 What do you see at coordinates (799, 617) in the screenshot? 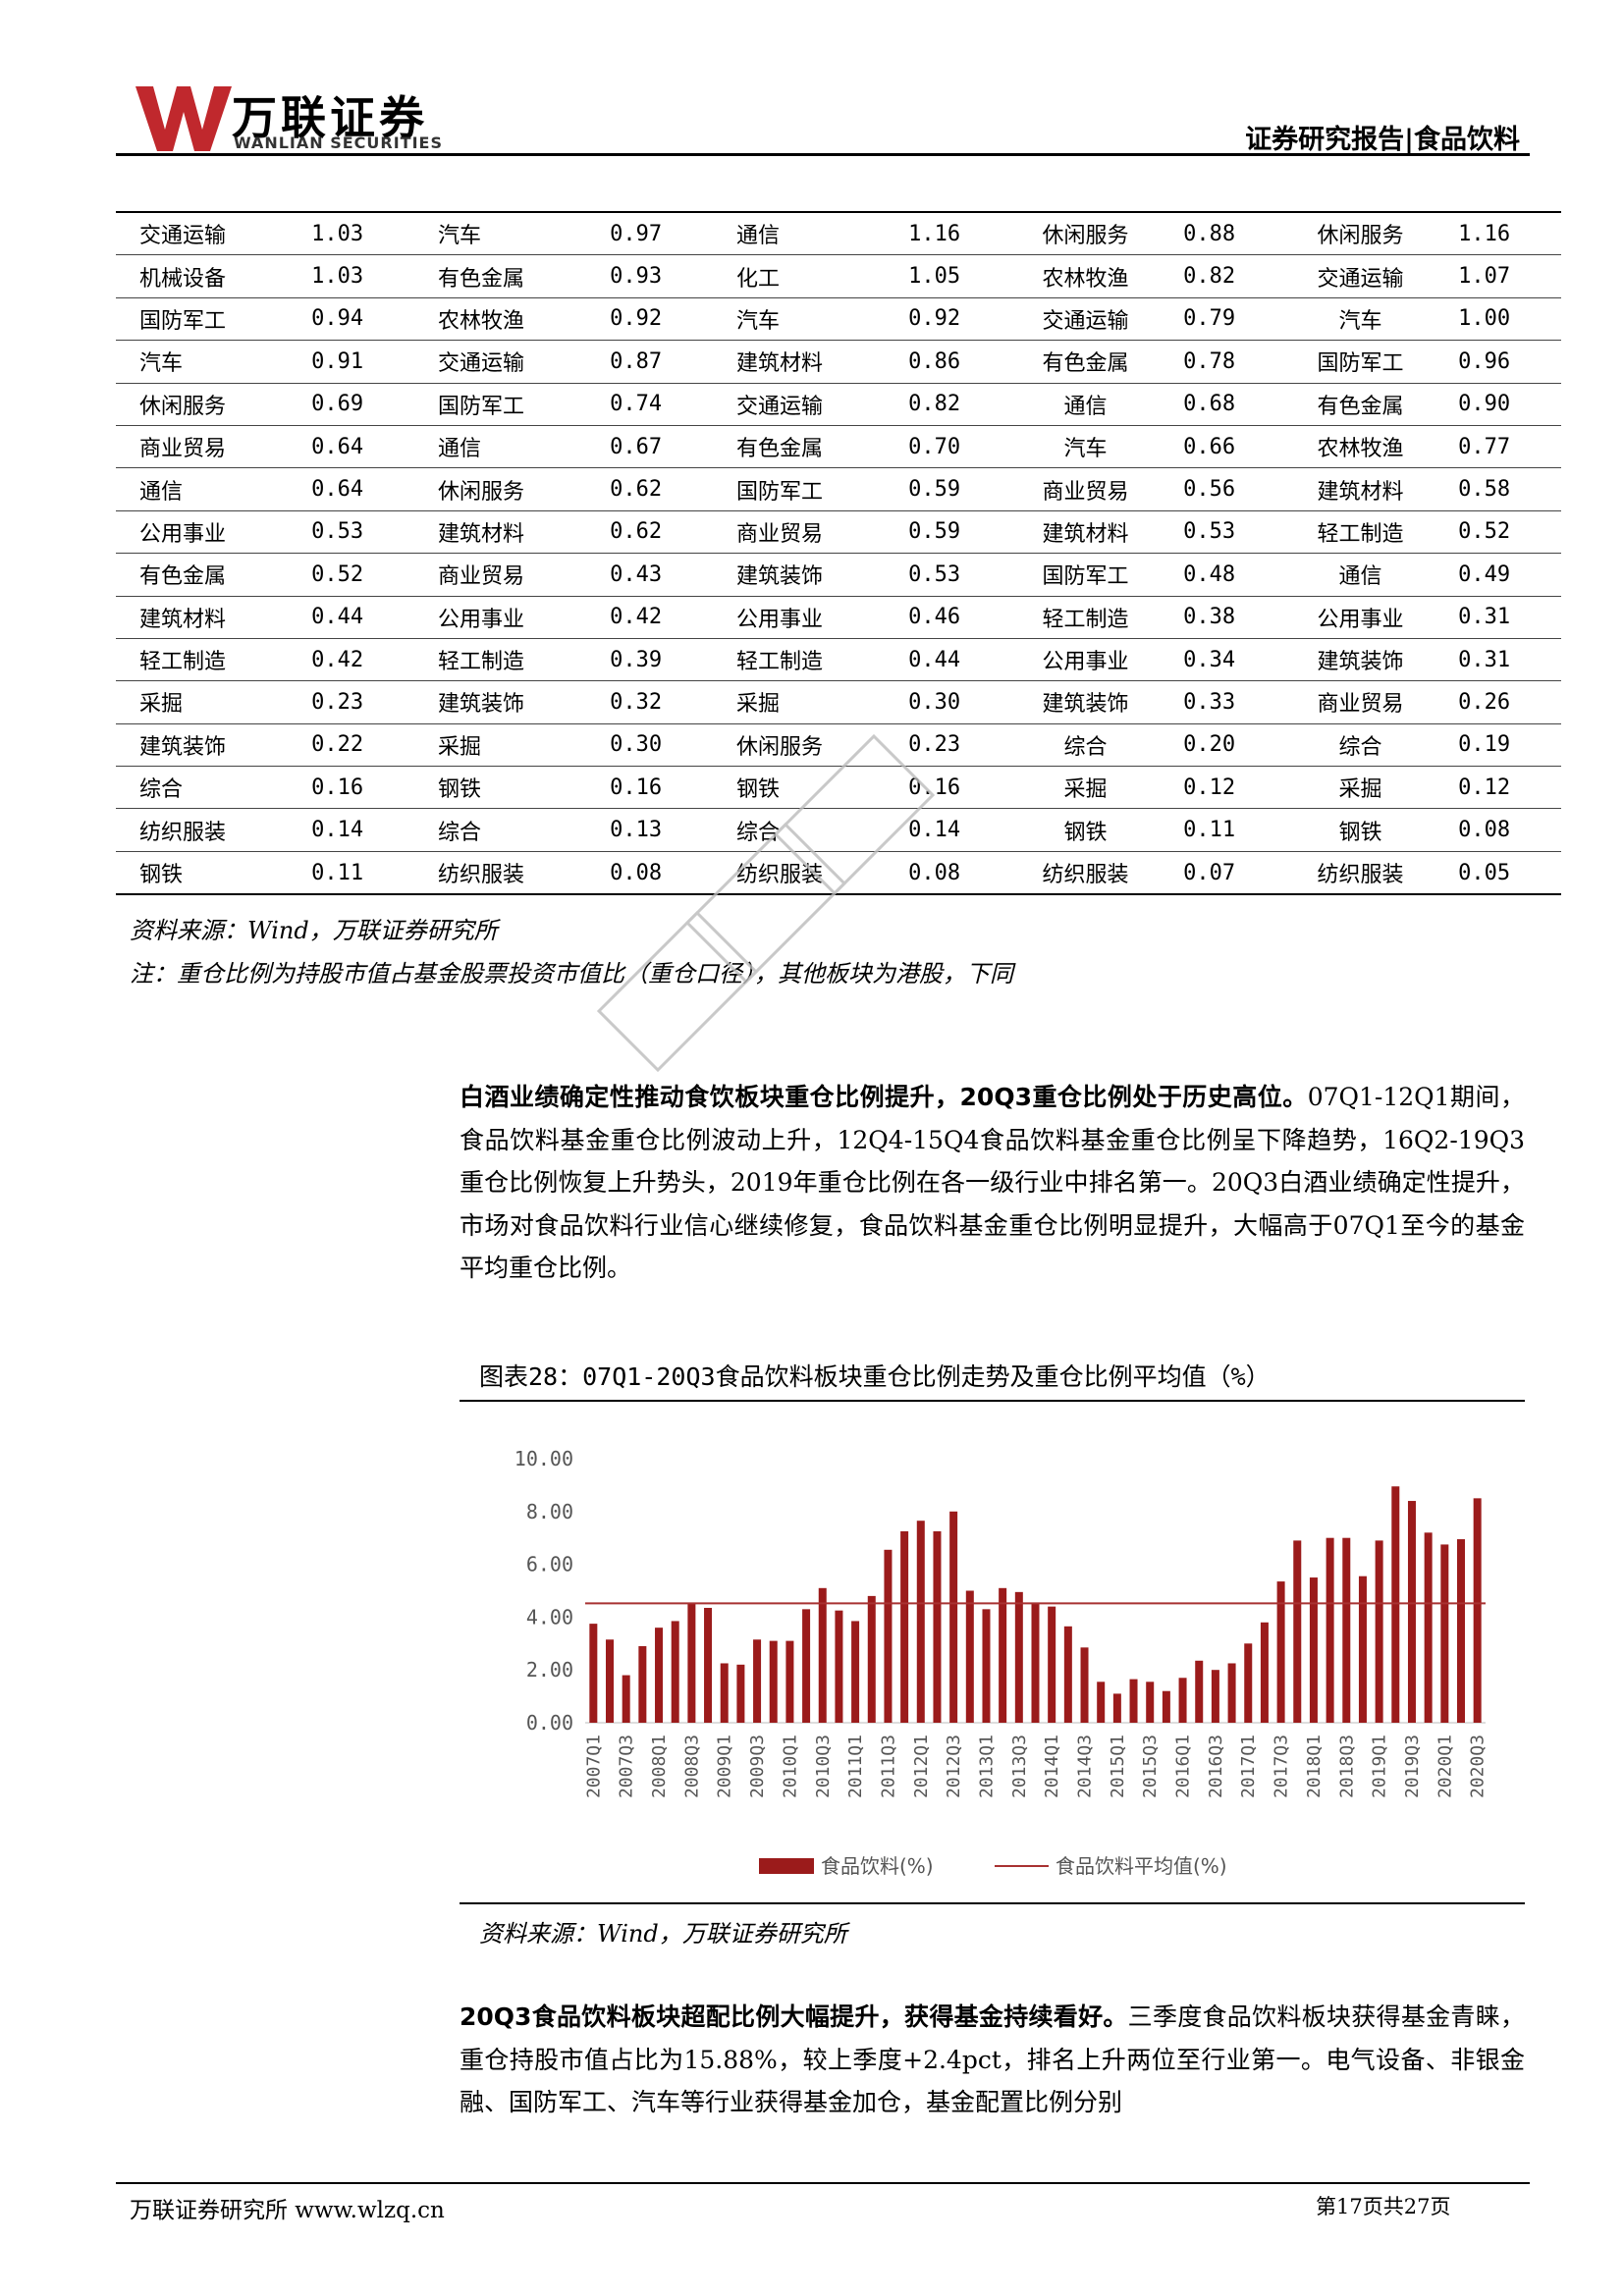
I see `sector-name-cell: 公用事业` at bounding box center [799, 617].